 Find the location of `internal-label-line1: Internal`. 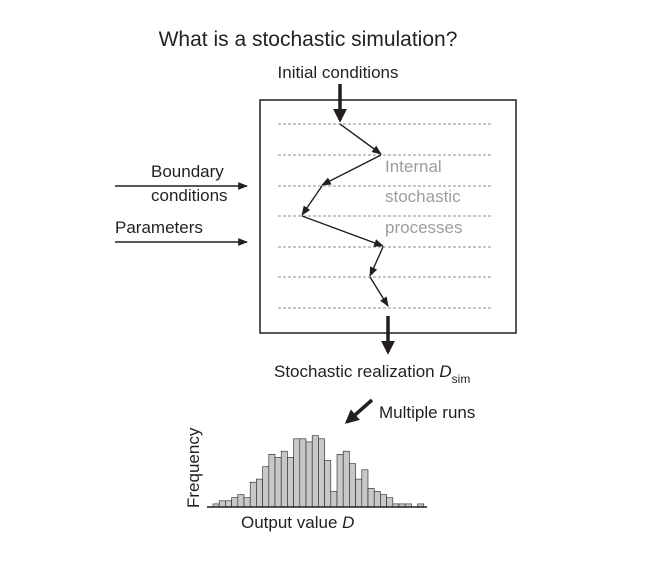

internal-label-line1: Internal is located at coordinates (413, 166).